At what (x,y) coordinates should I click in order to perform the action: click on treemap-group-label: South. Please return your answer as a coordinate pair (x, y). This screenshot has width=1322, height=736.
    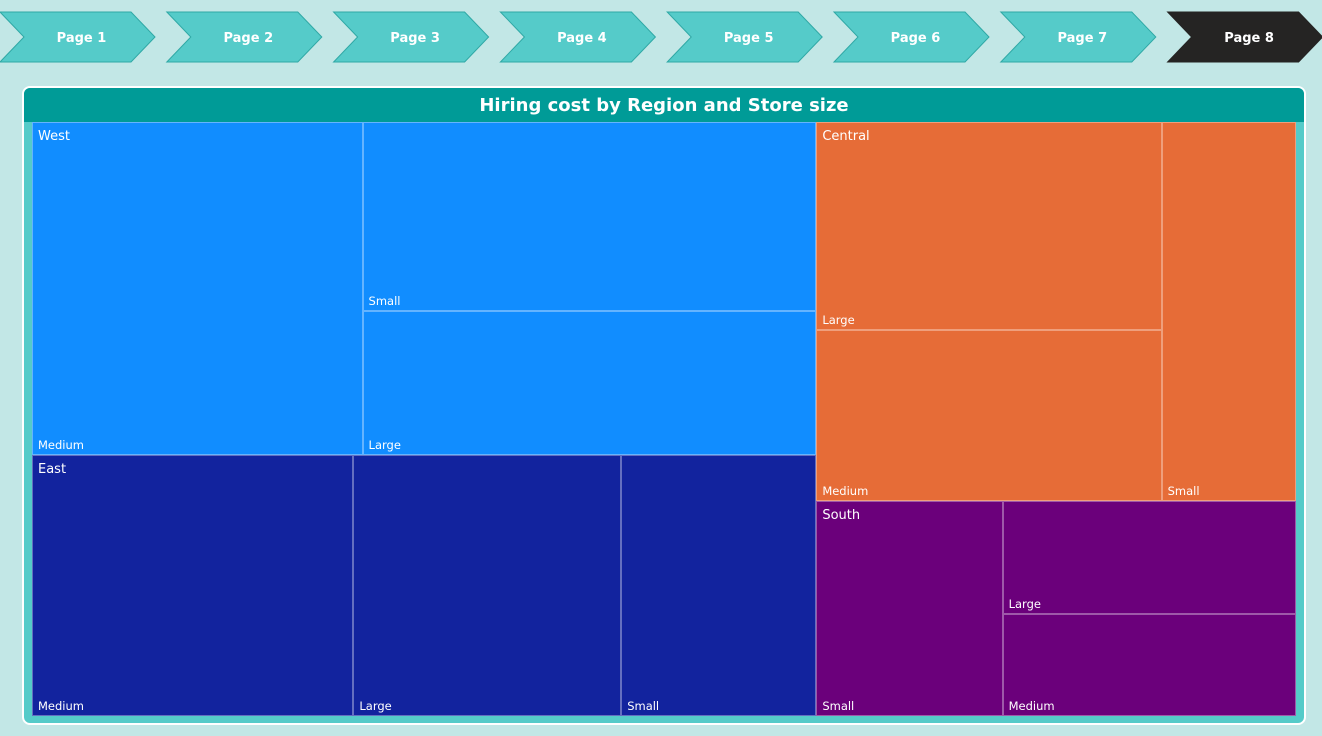
    Looking at the image, I should click on (841, 516).